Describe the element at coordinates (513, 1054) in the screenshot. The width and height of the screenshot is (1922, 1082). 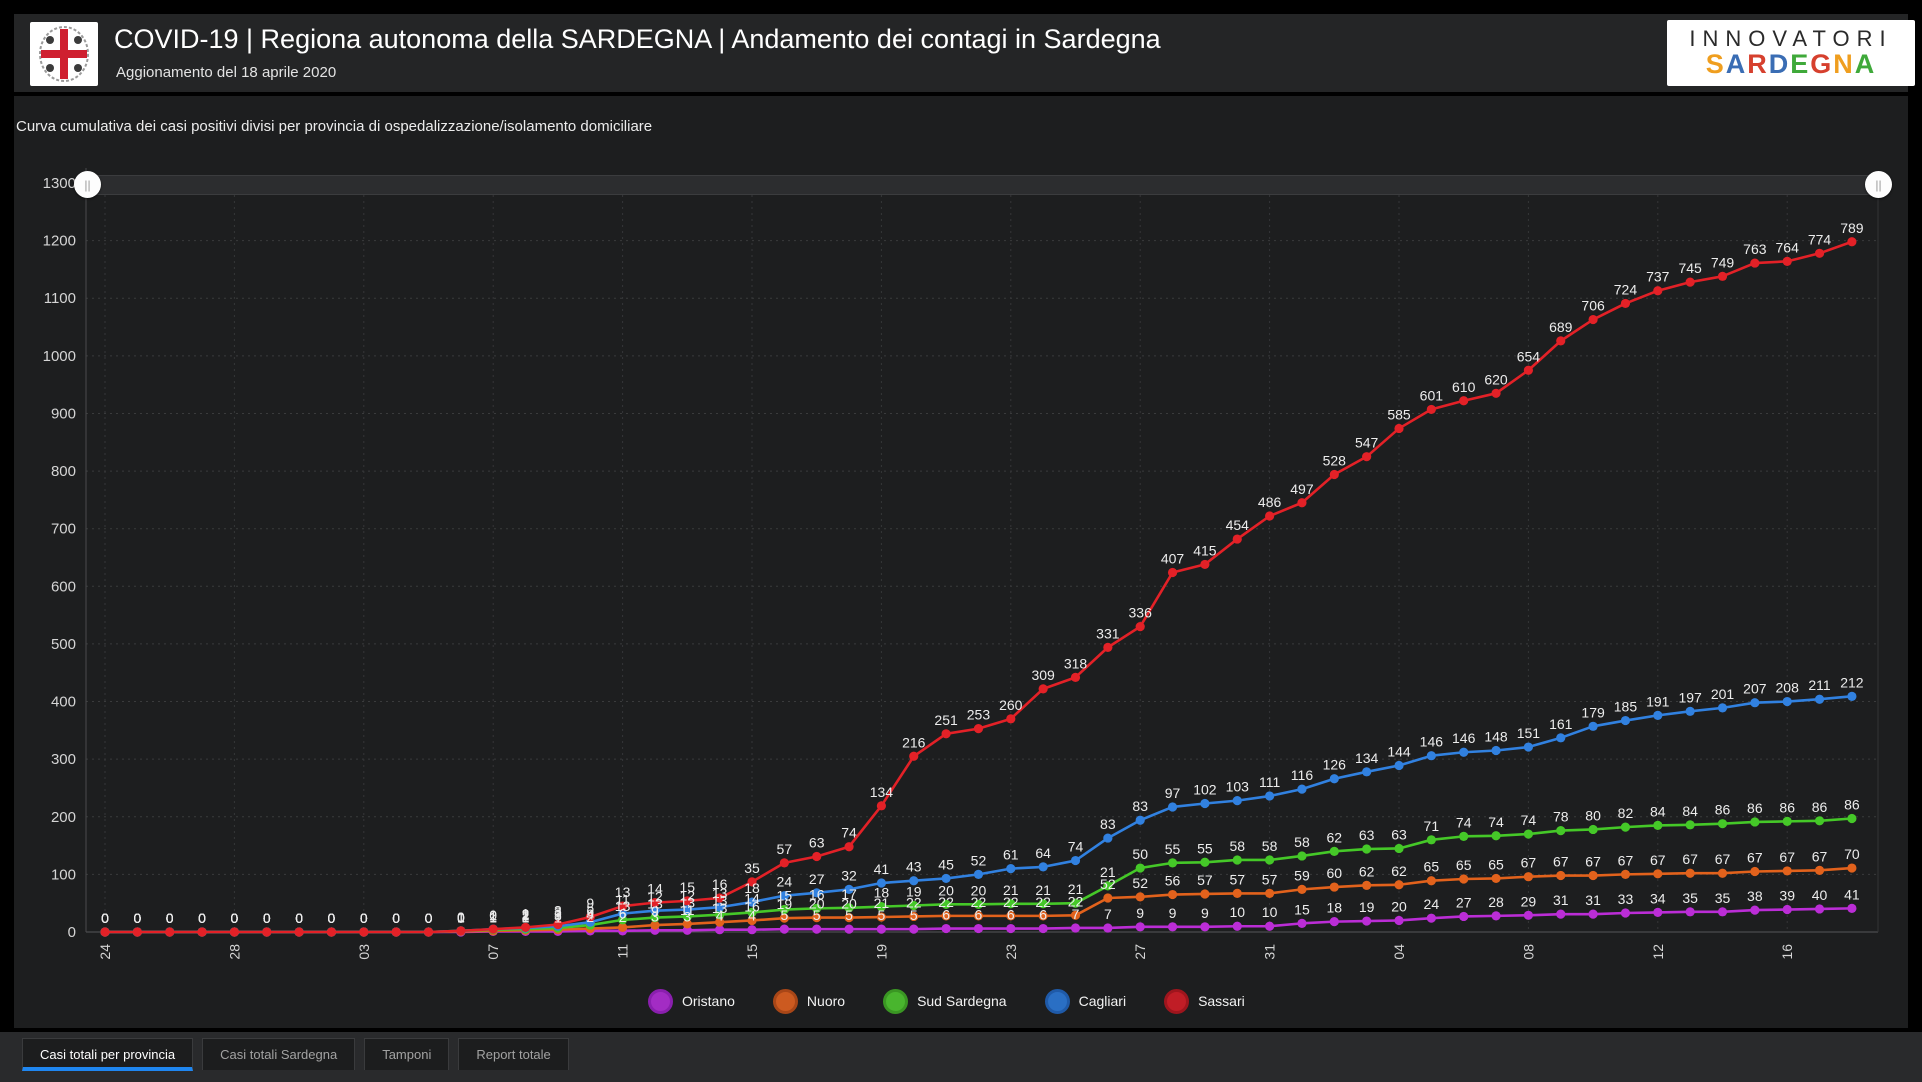
I see `tab-report-totale: Report totale` at that location.